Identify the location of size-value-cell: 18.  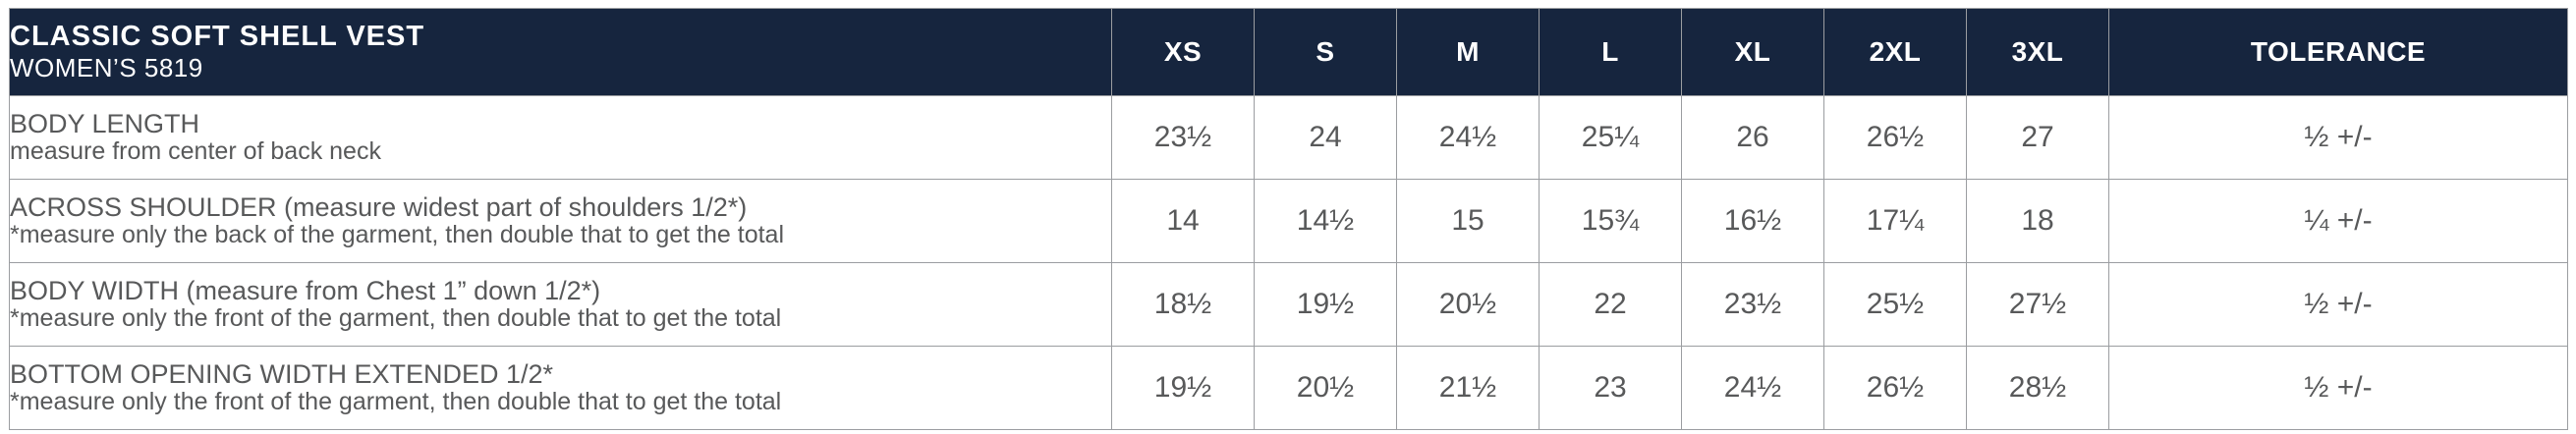
(2037, 221).